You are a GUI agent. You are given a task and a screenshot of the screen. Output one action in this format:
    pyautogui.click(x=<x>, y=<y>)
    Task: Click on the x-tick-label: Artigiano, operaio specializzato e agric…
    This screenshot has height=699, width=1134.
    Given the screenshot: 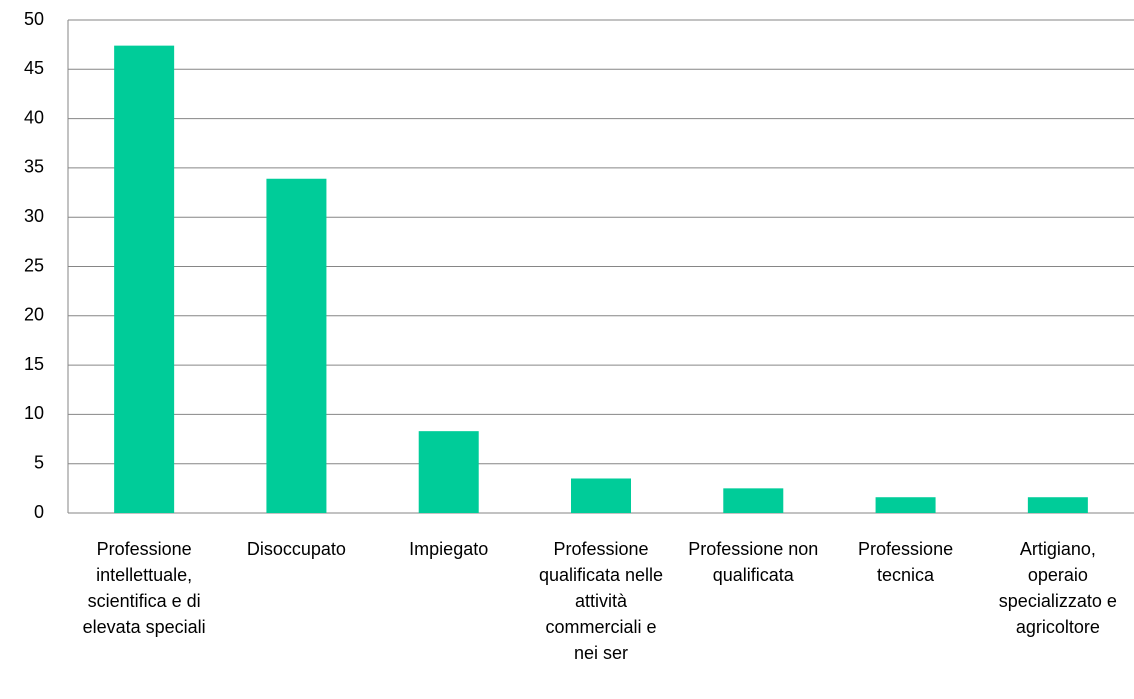 What is the action you would take?
    pyautogui.click(x=1057, y=588)
    